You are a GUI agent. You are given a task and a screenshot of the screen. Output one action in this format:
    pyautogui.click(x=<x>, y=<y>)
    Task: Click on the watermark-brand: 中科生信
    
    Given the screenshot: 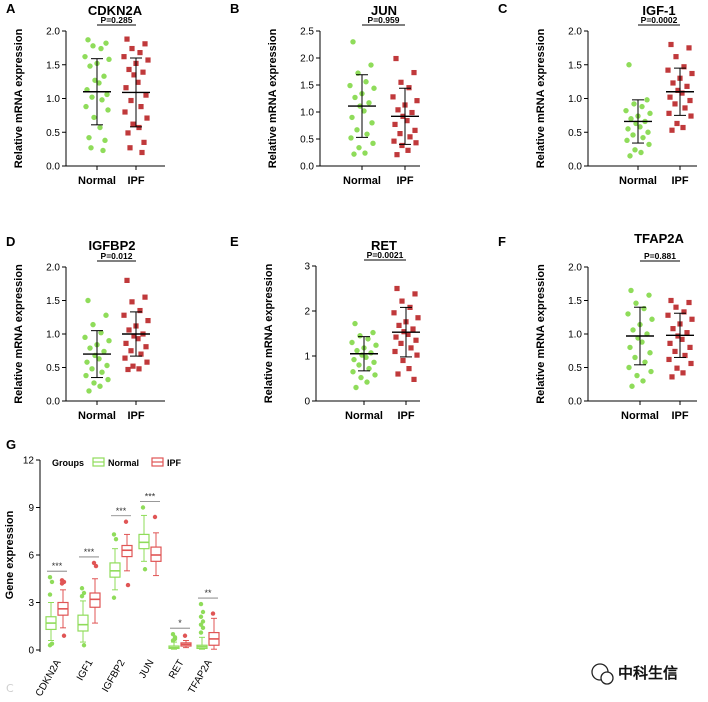 What is the action you would take?
    pyautogui.click(x=648, y=673)
    